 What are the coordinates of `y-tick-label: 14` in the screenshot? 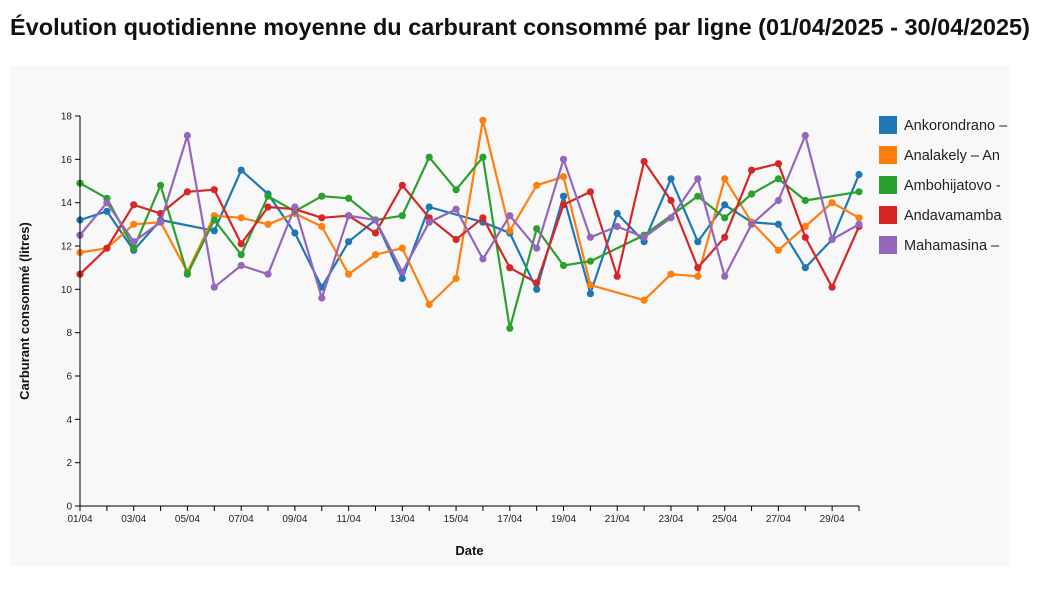 It's located at (67, 203).